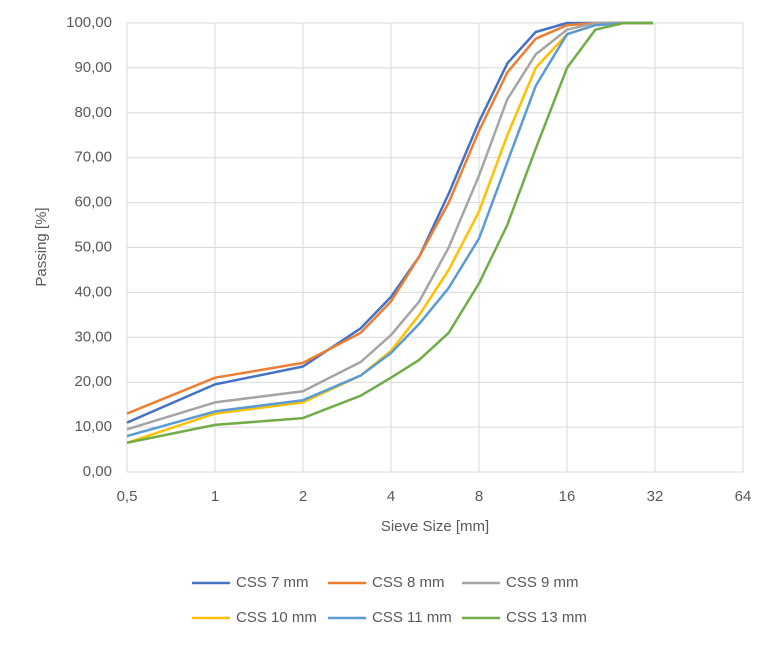 The height and width of the screenshot is (646, 777). I want to click on y-tick-label: 40,00, so click(93, 291).